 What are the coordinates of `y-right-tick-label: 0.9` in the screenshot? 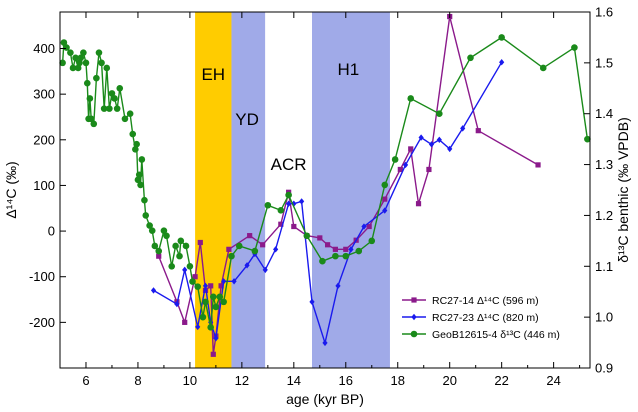 It's located at (604, 368).